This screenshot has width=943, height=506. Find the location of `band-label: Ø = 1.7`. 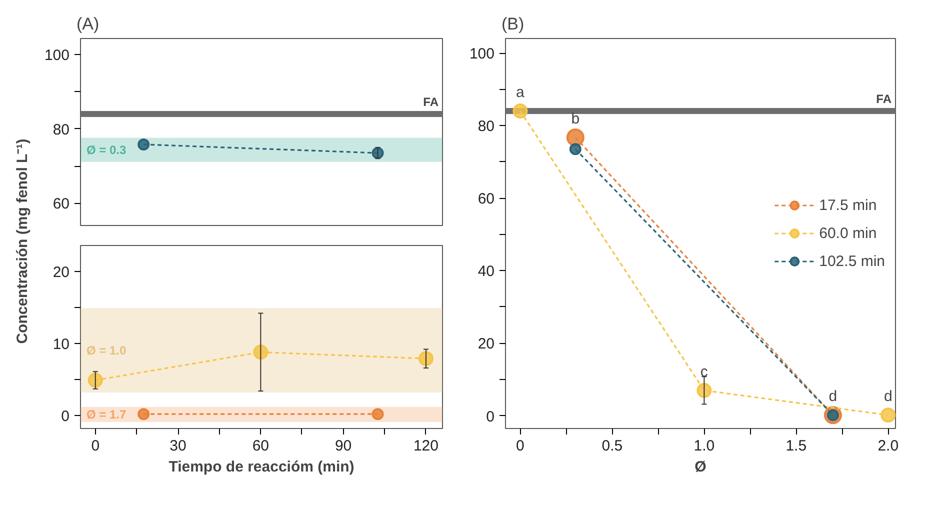

band-label: Ø = 1.7 is located at coordinates (106, 414).